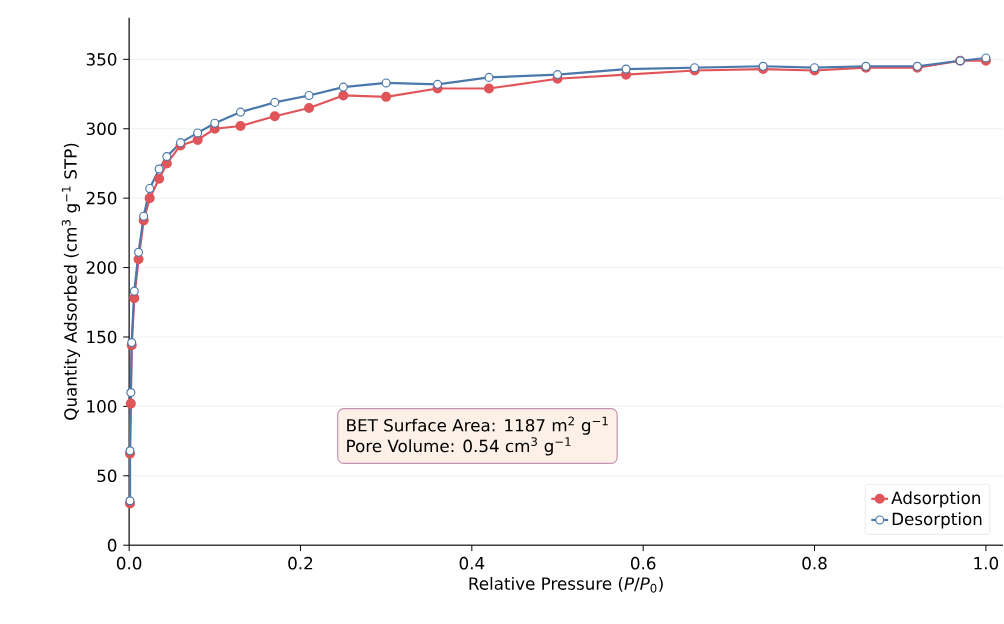 This screenshot has width=1004, height=624. What do you see at coordinates (936, 499) in the screenshot?
I see `legend-label: Adsorption` at bounding box center [936, 499].